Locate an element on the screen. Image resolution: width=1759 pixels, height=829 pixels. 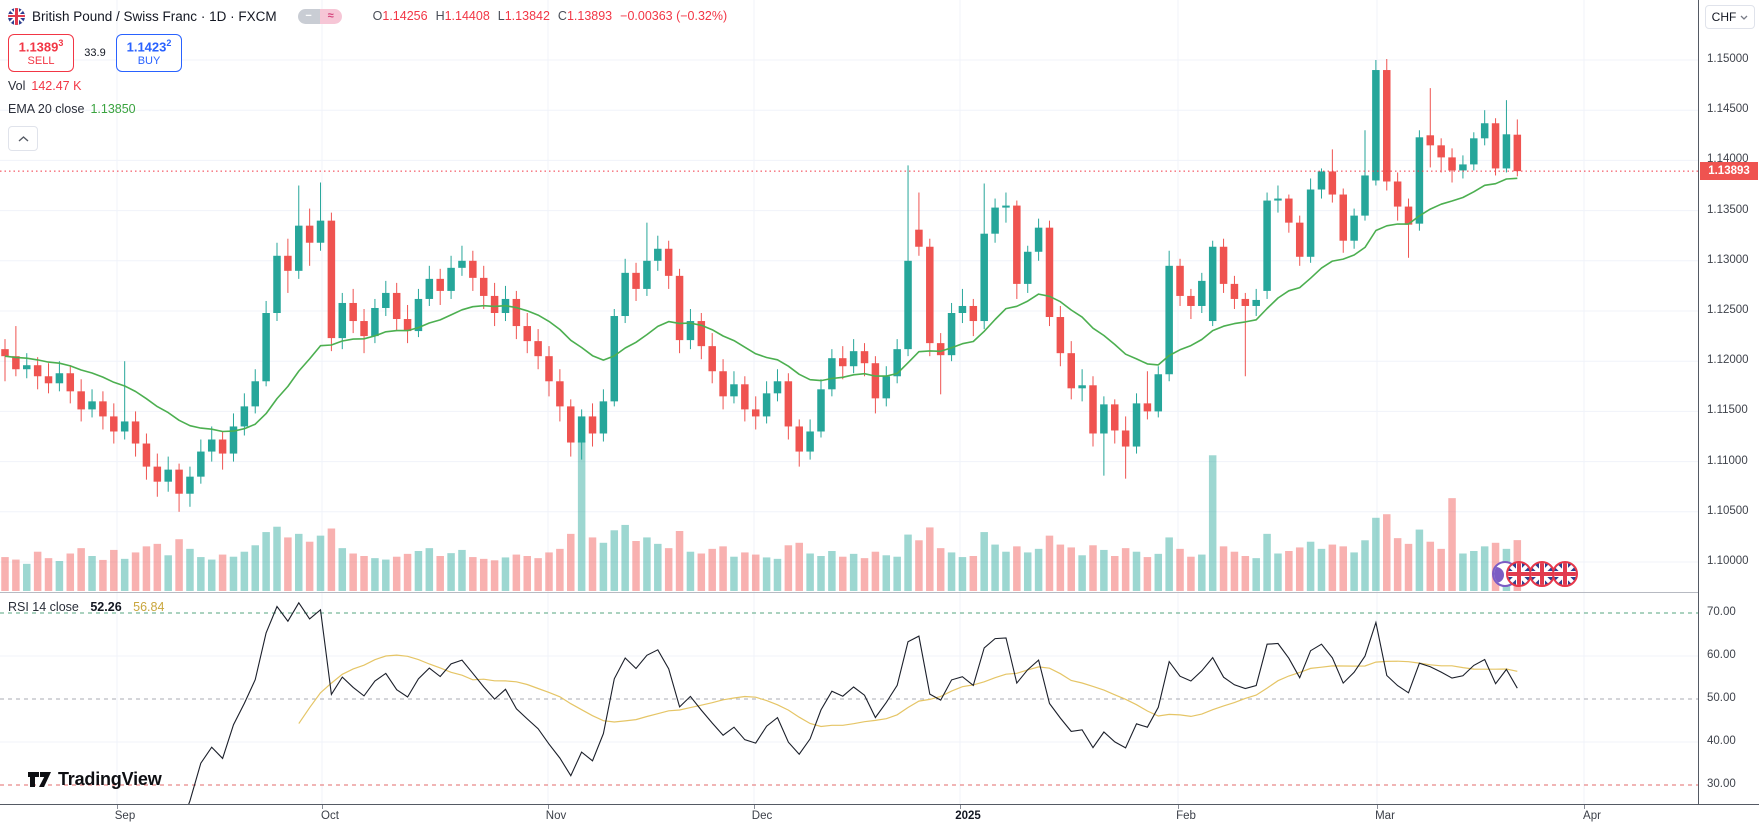
last-price-badge: 1.13893 is located at coordinates (1729, 171).